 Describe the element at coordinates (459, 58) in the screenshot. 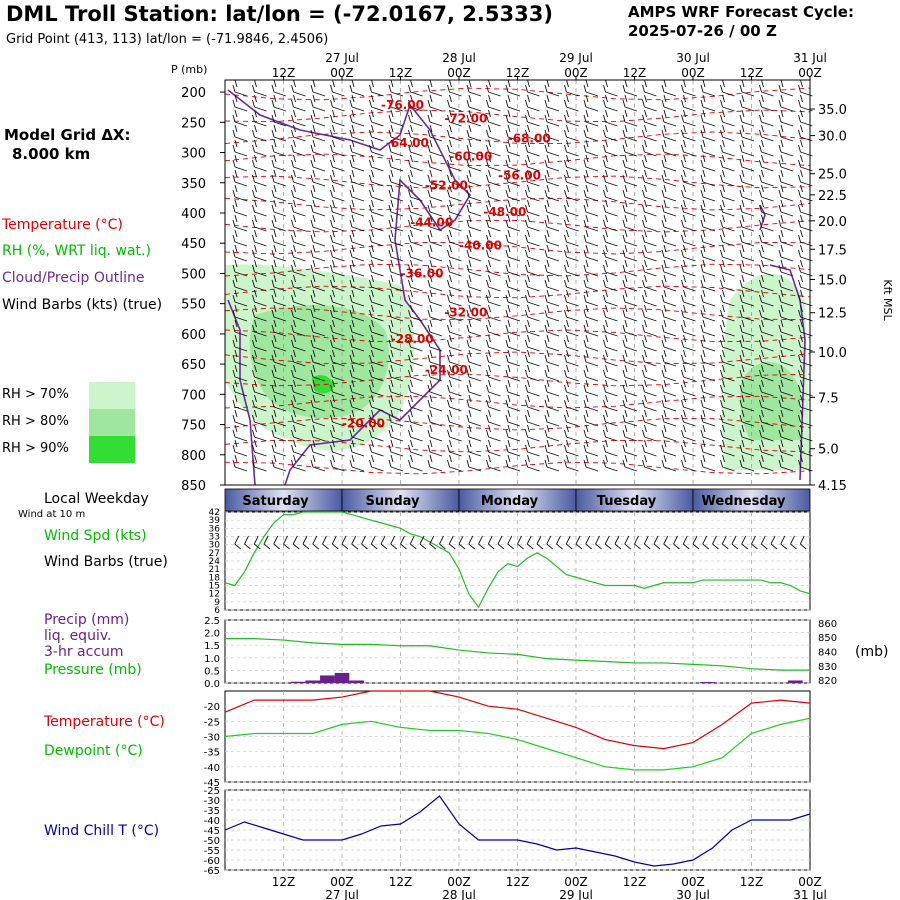

I see `top-date-label: 28 Jul` at that location.